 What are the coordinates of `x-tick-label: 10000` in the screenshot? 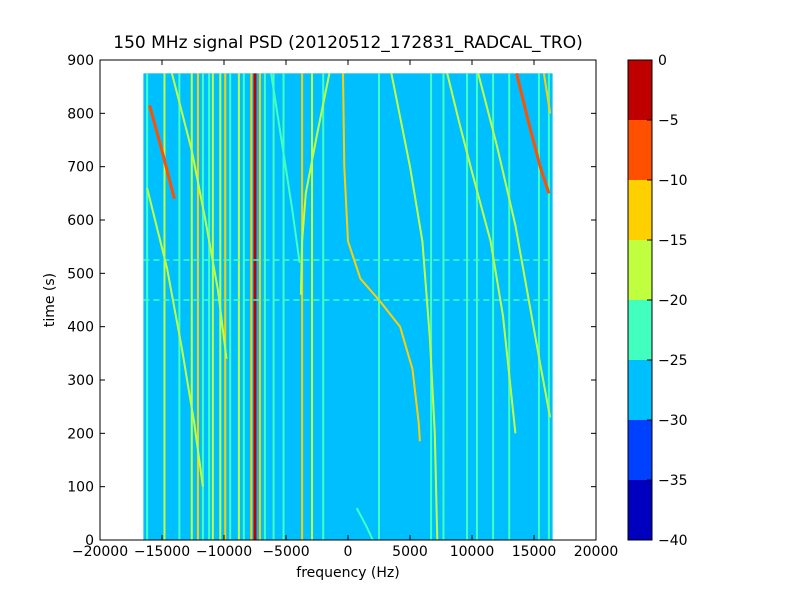 It's located at (472, 552).